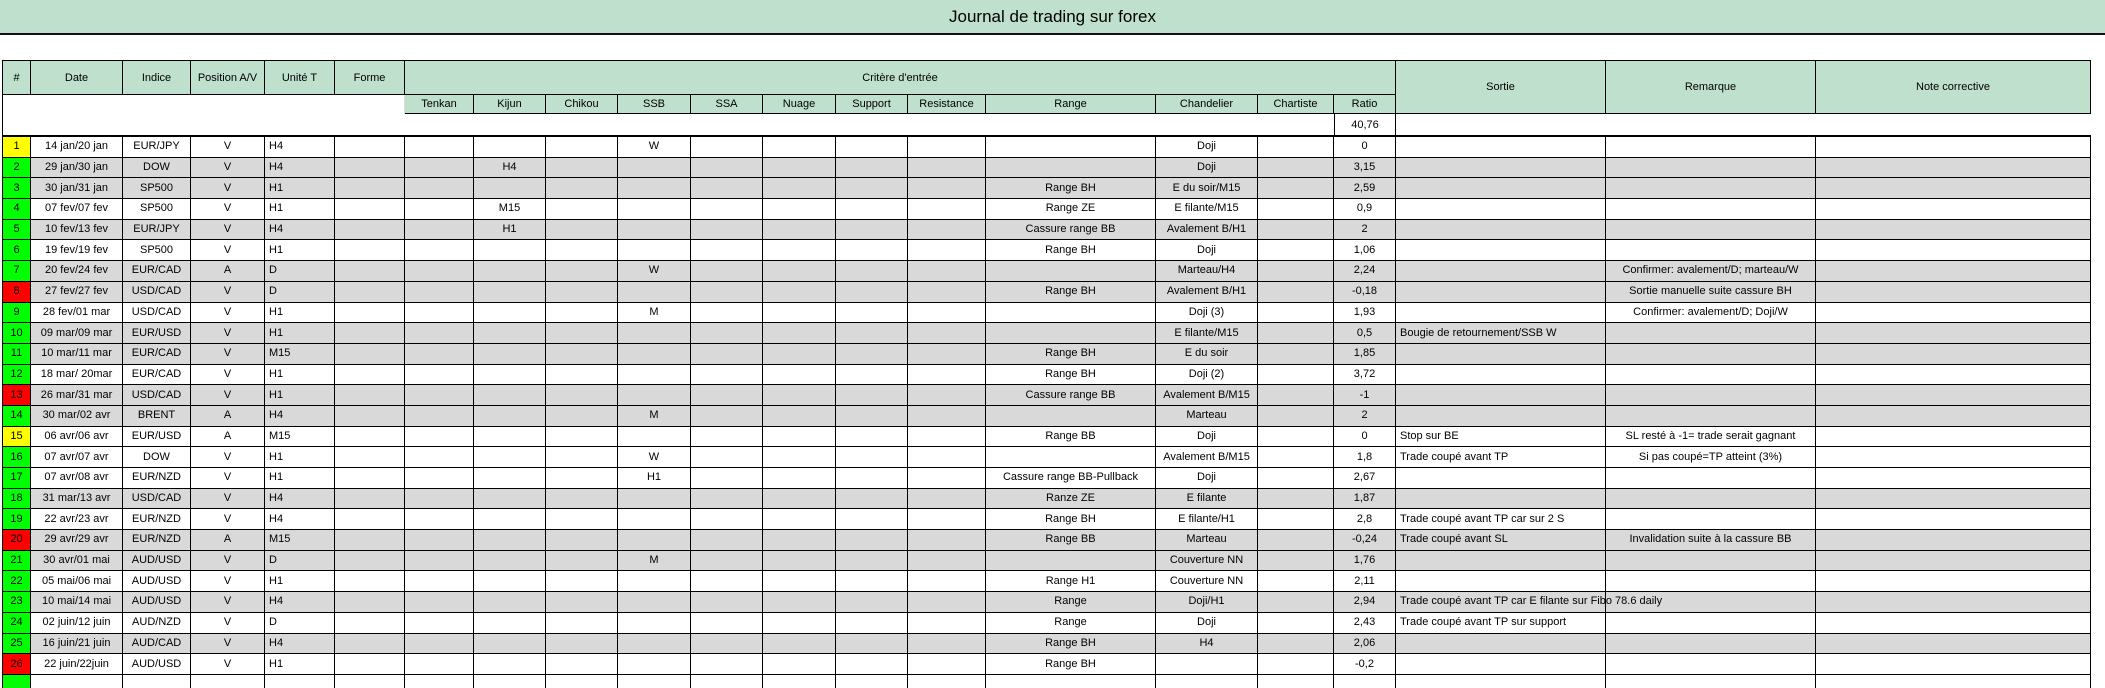 This screenshot has width=2105, height=688. Describe the element at coordinates (1365, 271) in the screenshot. I see `cell-ratio: 2,24` at that location.